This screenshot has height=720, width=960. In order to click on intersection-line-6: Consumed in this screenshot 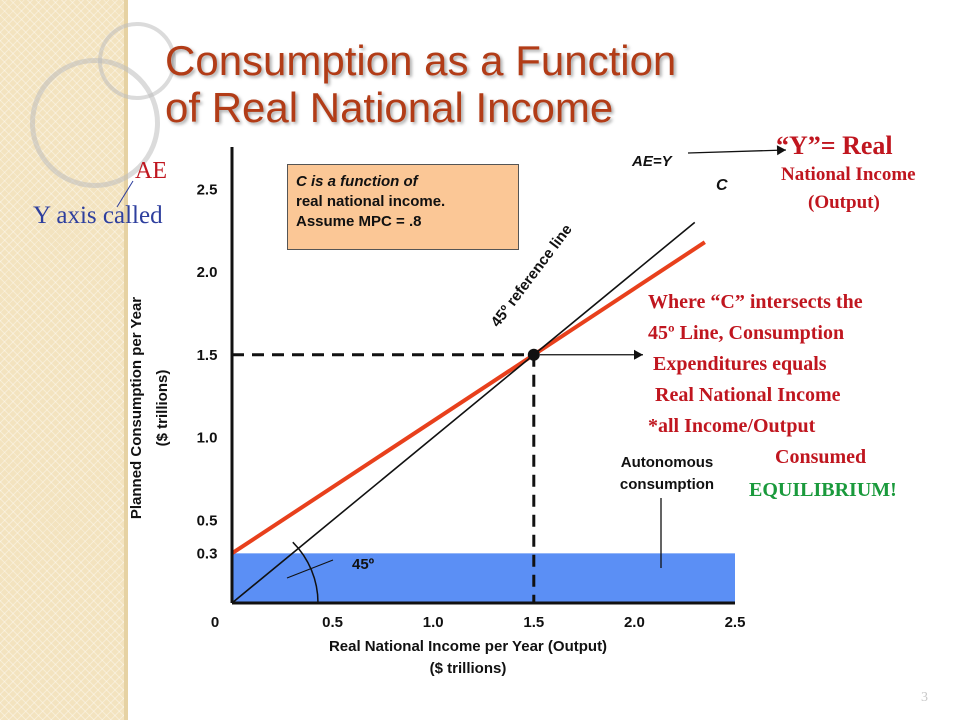, I will do `click(821, 457)`.